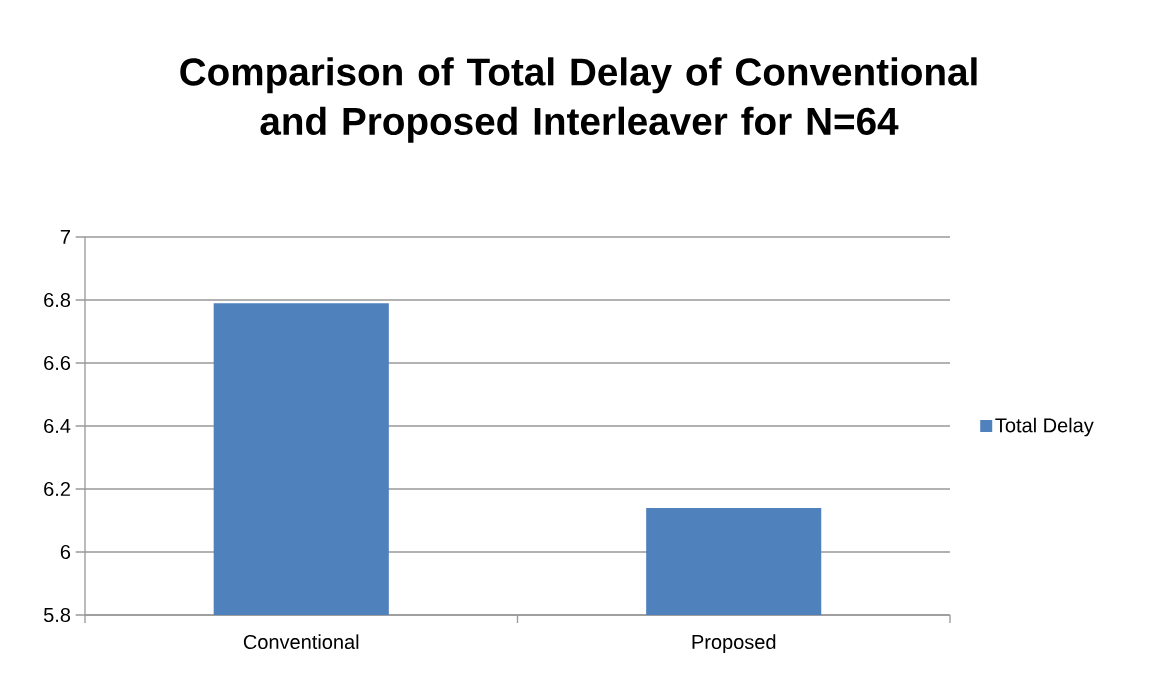  Describe the element at coordinates (578, 100) in the screenshot. I see `chart-title: Comparison of Total Delay of Conventional and Proposed Interleaver for N=64` at that location.